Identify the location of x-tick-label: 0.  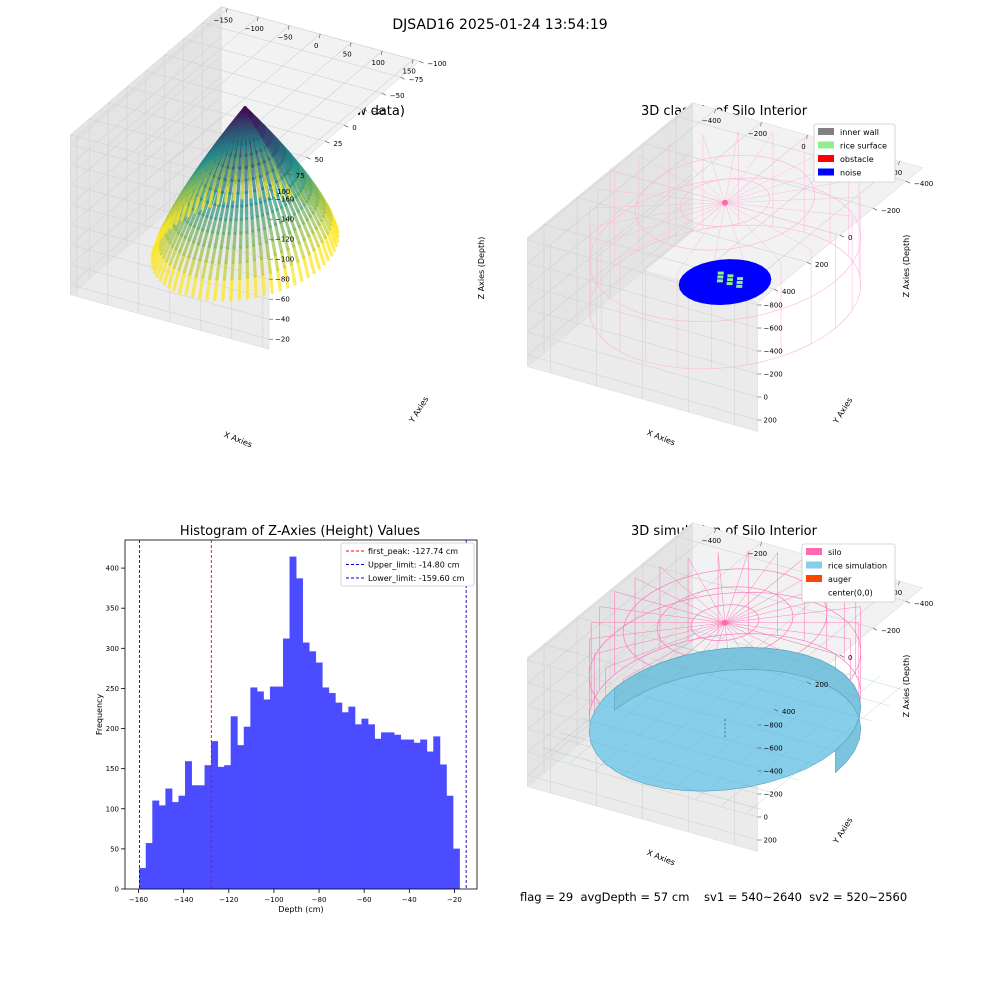
(316, 46).